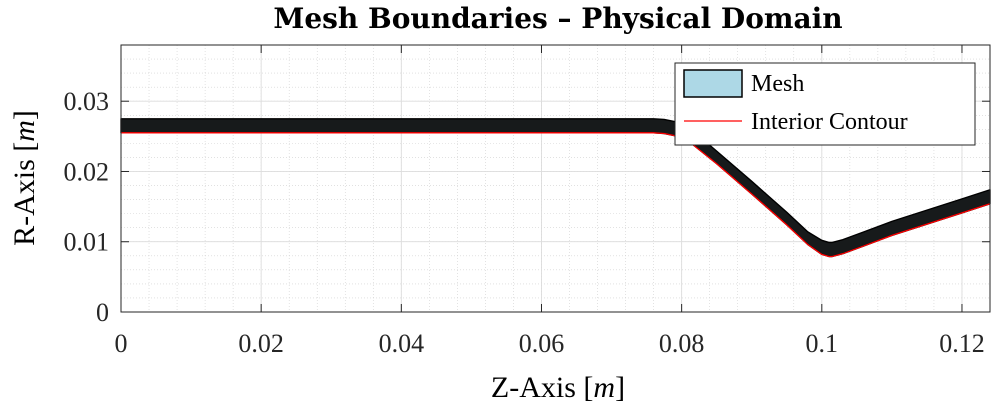 The height and width of the screenshot is (410, 996). I want to click on y-tick-label: 0.01, so click(87, 242).